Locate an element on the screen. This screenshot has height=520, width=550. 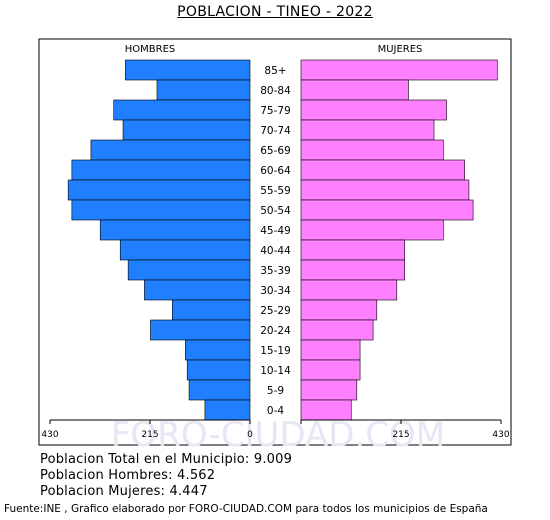
age-label-70-74: 70-74 is located at coordinates (275, 131).